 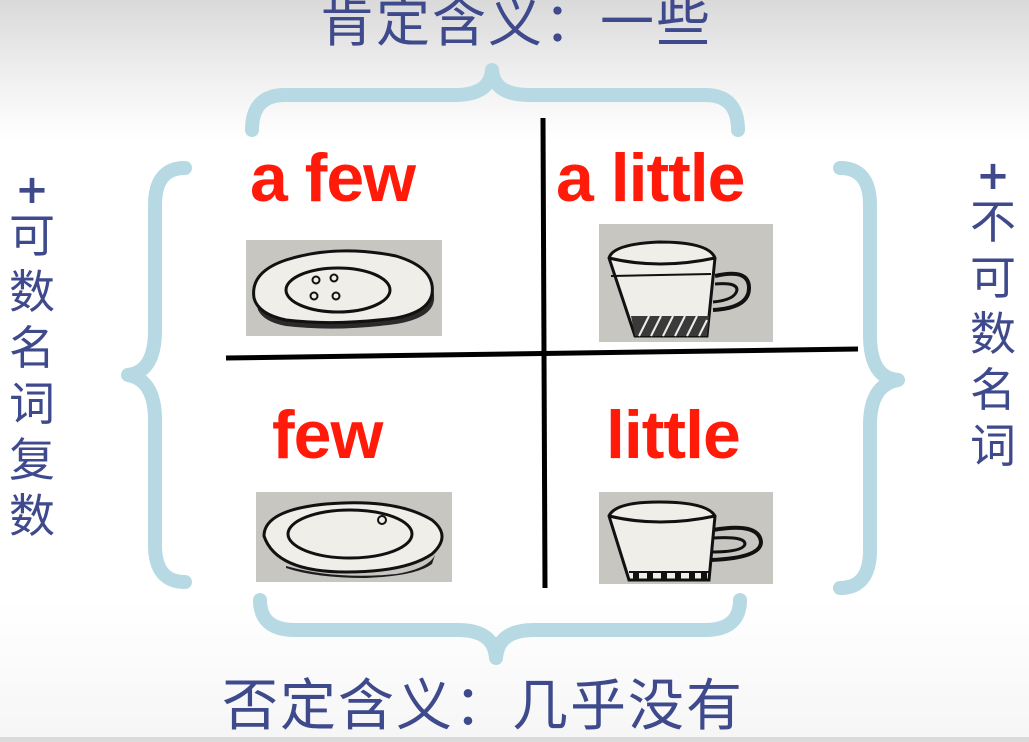 I want to click on horizontal-divider, so click(x=542, y=353).